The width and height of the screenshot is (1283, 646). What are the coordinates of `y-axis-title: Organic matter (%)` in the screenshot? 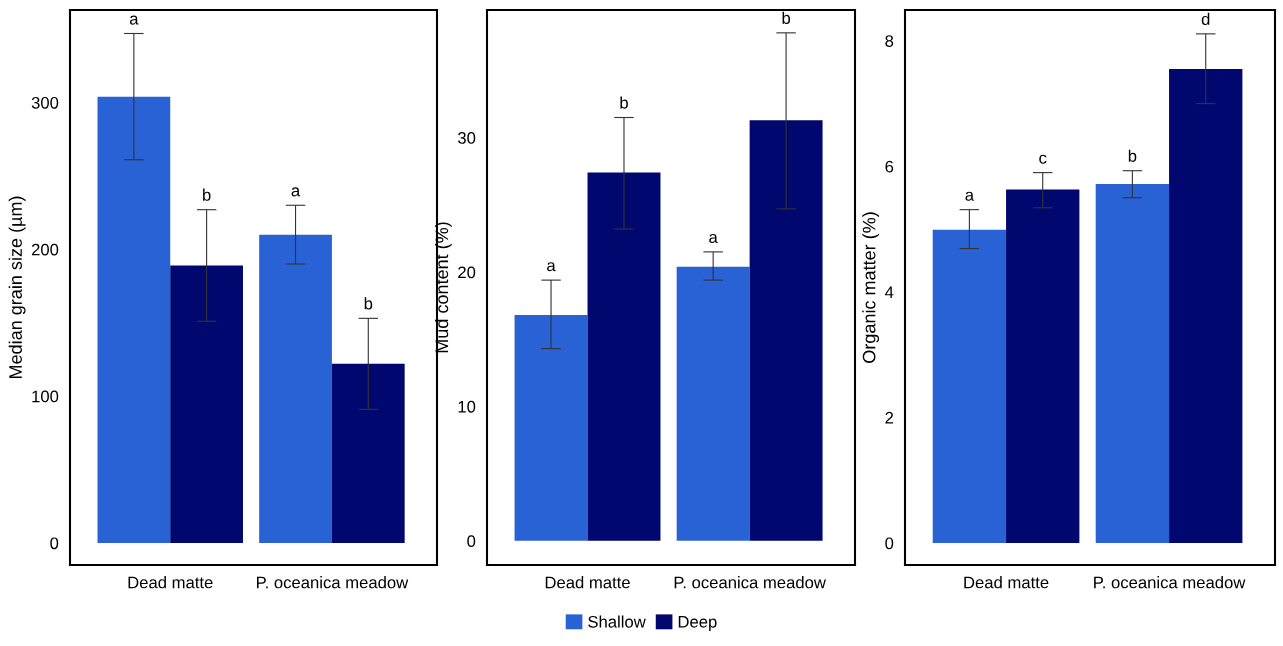 It's located at (871, 287).